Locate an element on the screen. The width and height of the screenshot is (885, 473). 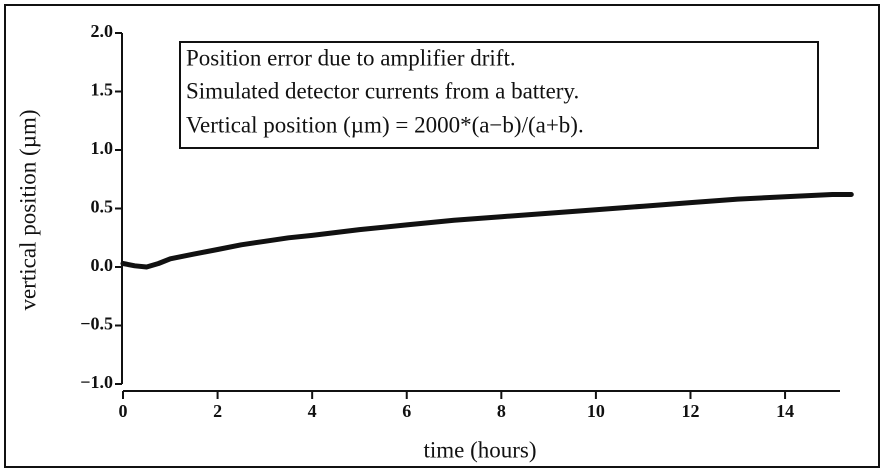
x-axis-label: time (hours) is located at coordinates (479, 449).